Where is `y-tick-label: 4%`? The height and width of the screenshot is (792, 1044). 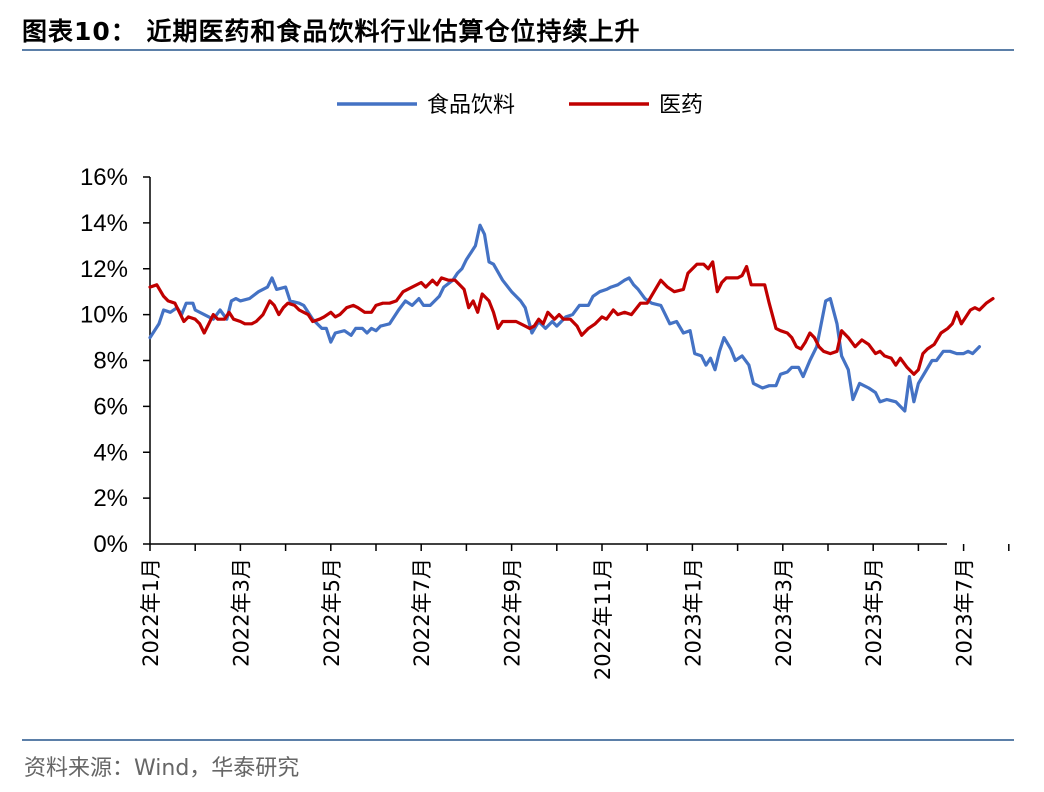 y-tick-label: 4% is located at coordinates (110, 452).